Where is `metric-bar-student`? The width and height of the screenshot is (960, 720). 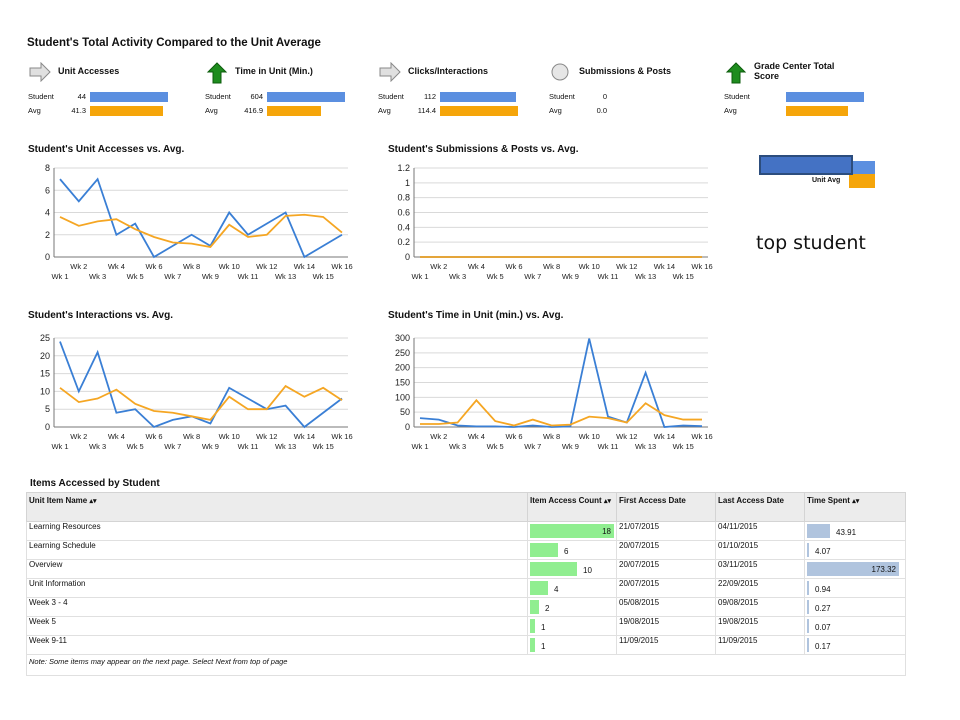
metric-bar-student is located at coordinates (129, 97).